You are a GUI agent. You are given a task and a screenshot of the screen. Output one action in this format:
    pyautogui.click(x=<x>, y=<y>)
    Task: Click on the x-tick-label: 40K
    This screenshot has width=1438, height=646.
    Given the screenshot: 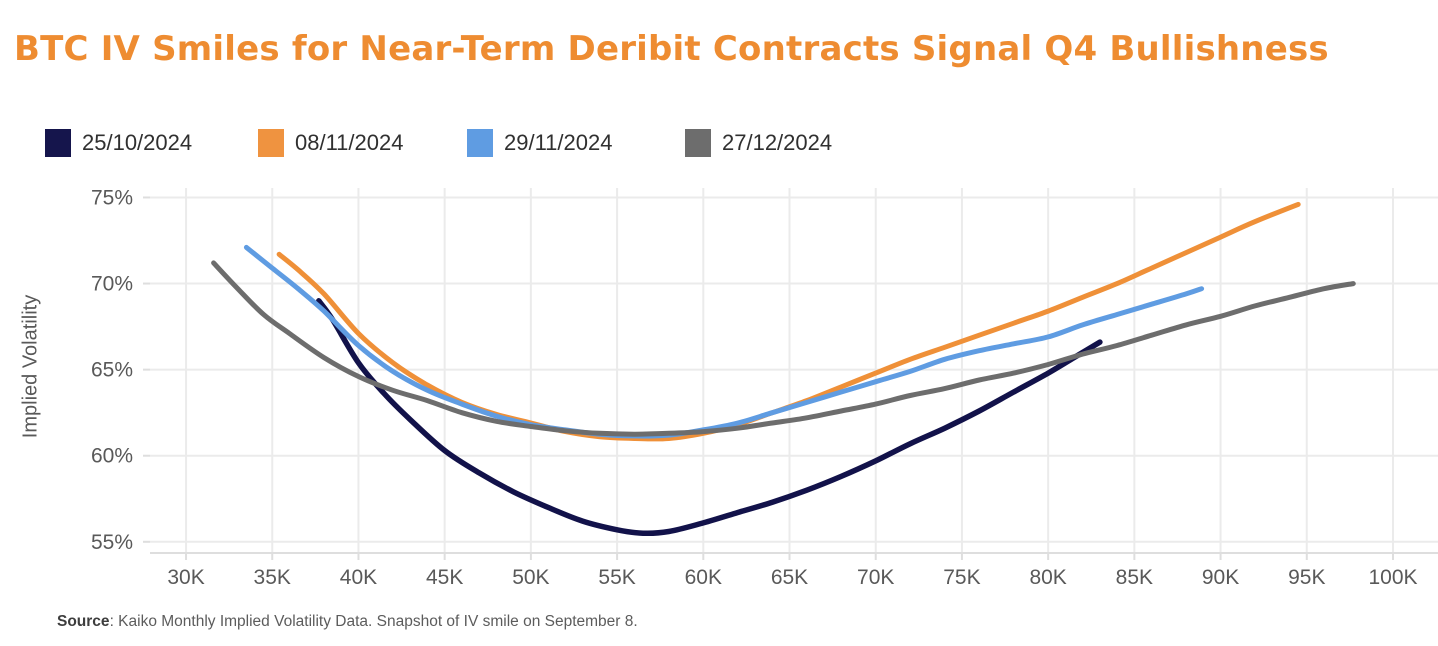 What is the action you would take?
    pyautogui.click(x=358, y=577)
    